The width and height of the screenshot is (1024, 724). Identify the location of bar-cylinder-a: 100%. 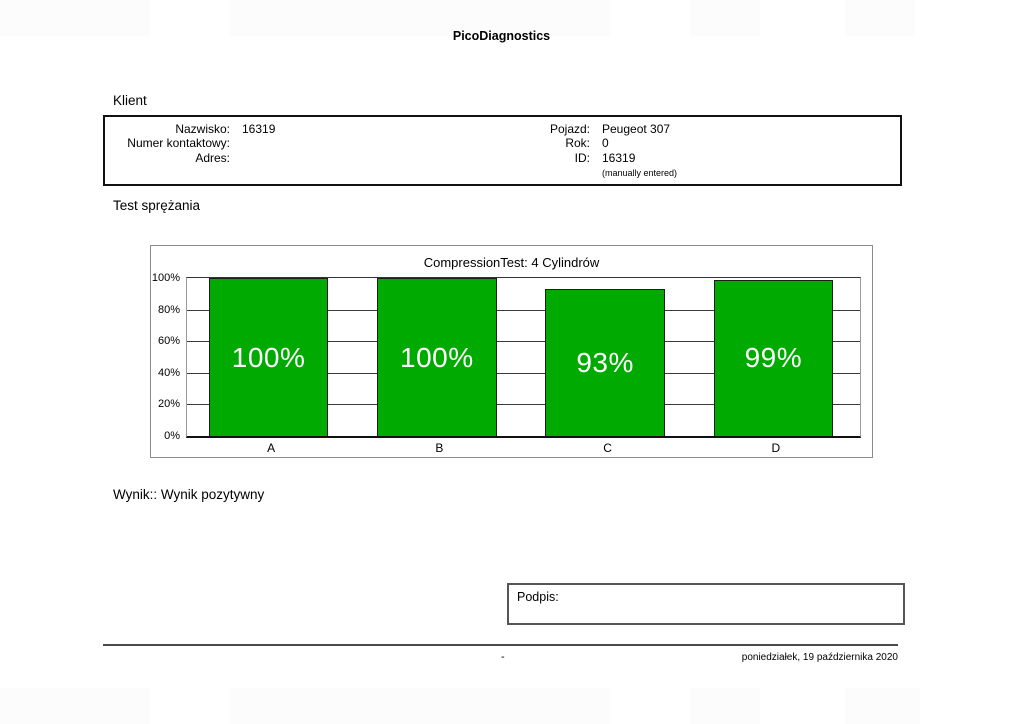
(268, 357).